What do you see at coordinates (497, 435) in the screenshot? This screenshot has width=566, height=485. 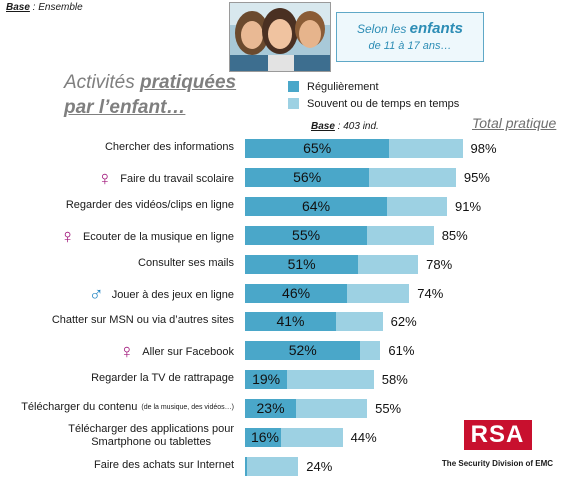 I see `rsa-logo-mark: RSA` at bounding box center [497, 435].